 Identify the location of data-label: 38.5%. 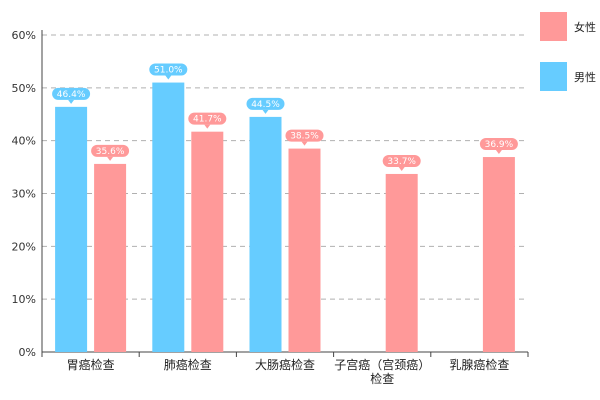
(304, 137).